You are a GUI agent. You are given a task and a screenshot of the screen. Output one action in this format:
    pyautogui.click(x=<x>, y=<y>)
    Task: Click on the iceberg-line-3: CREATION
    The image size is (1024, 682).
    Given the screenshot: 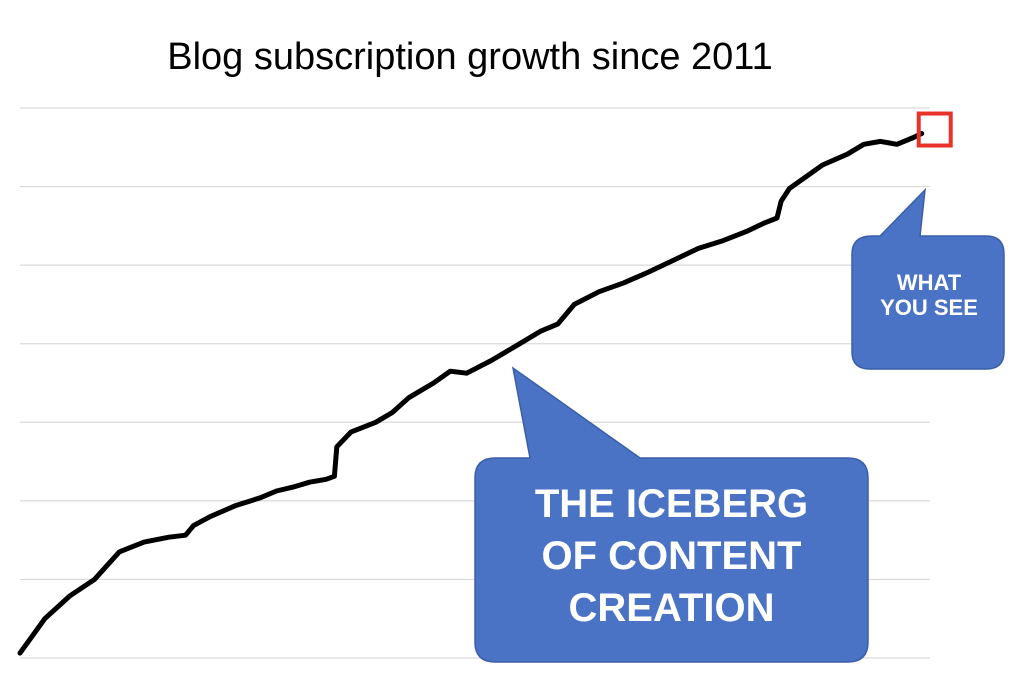 What is the action you would take?
    pyautogui.click(x=671, y=608)
    